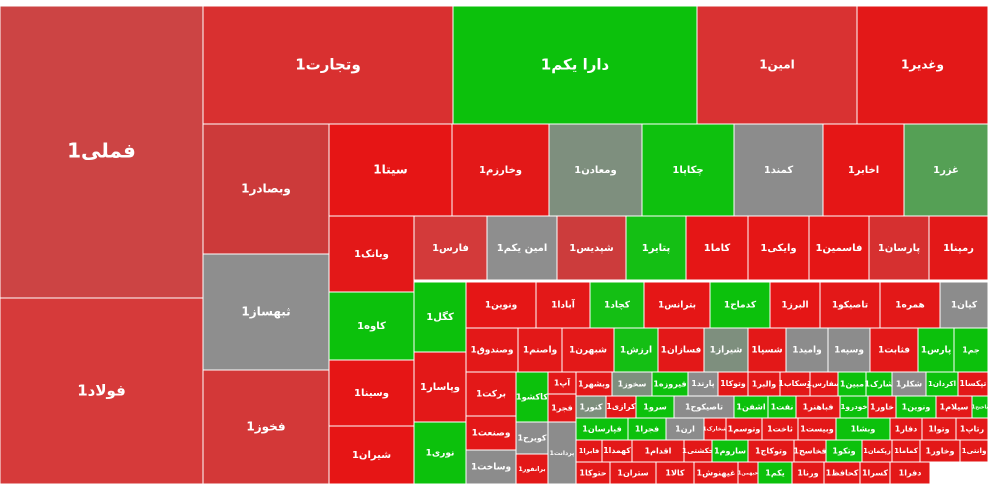  Describe the element at coordinates (647, 429) in the screenshot. I see `treemap-tile: فجرا1` at that location.